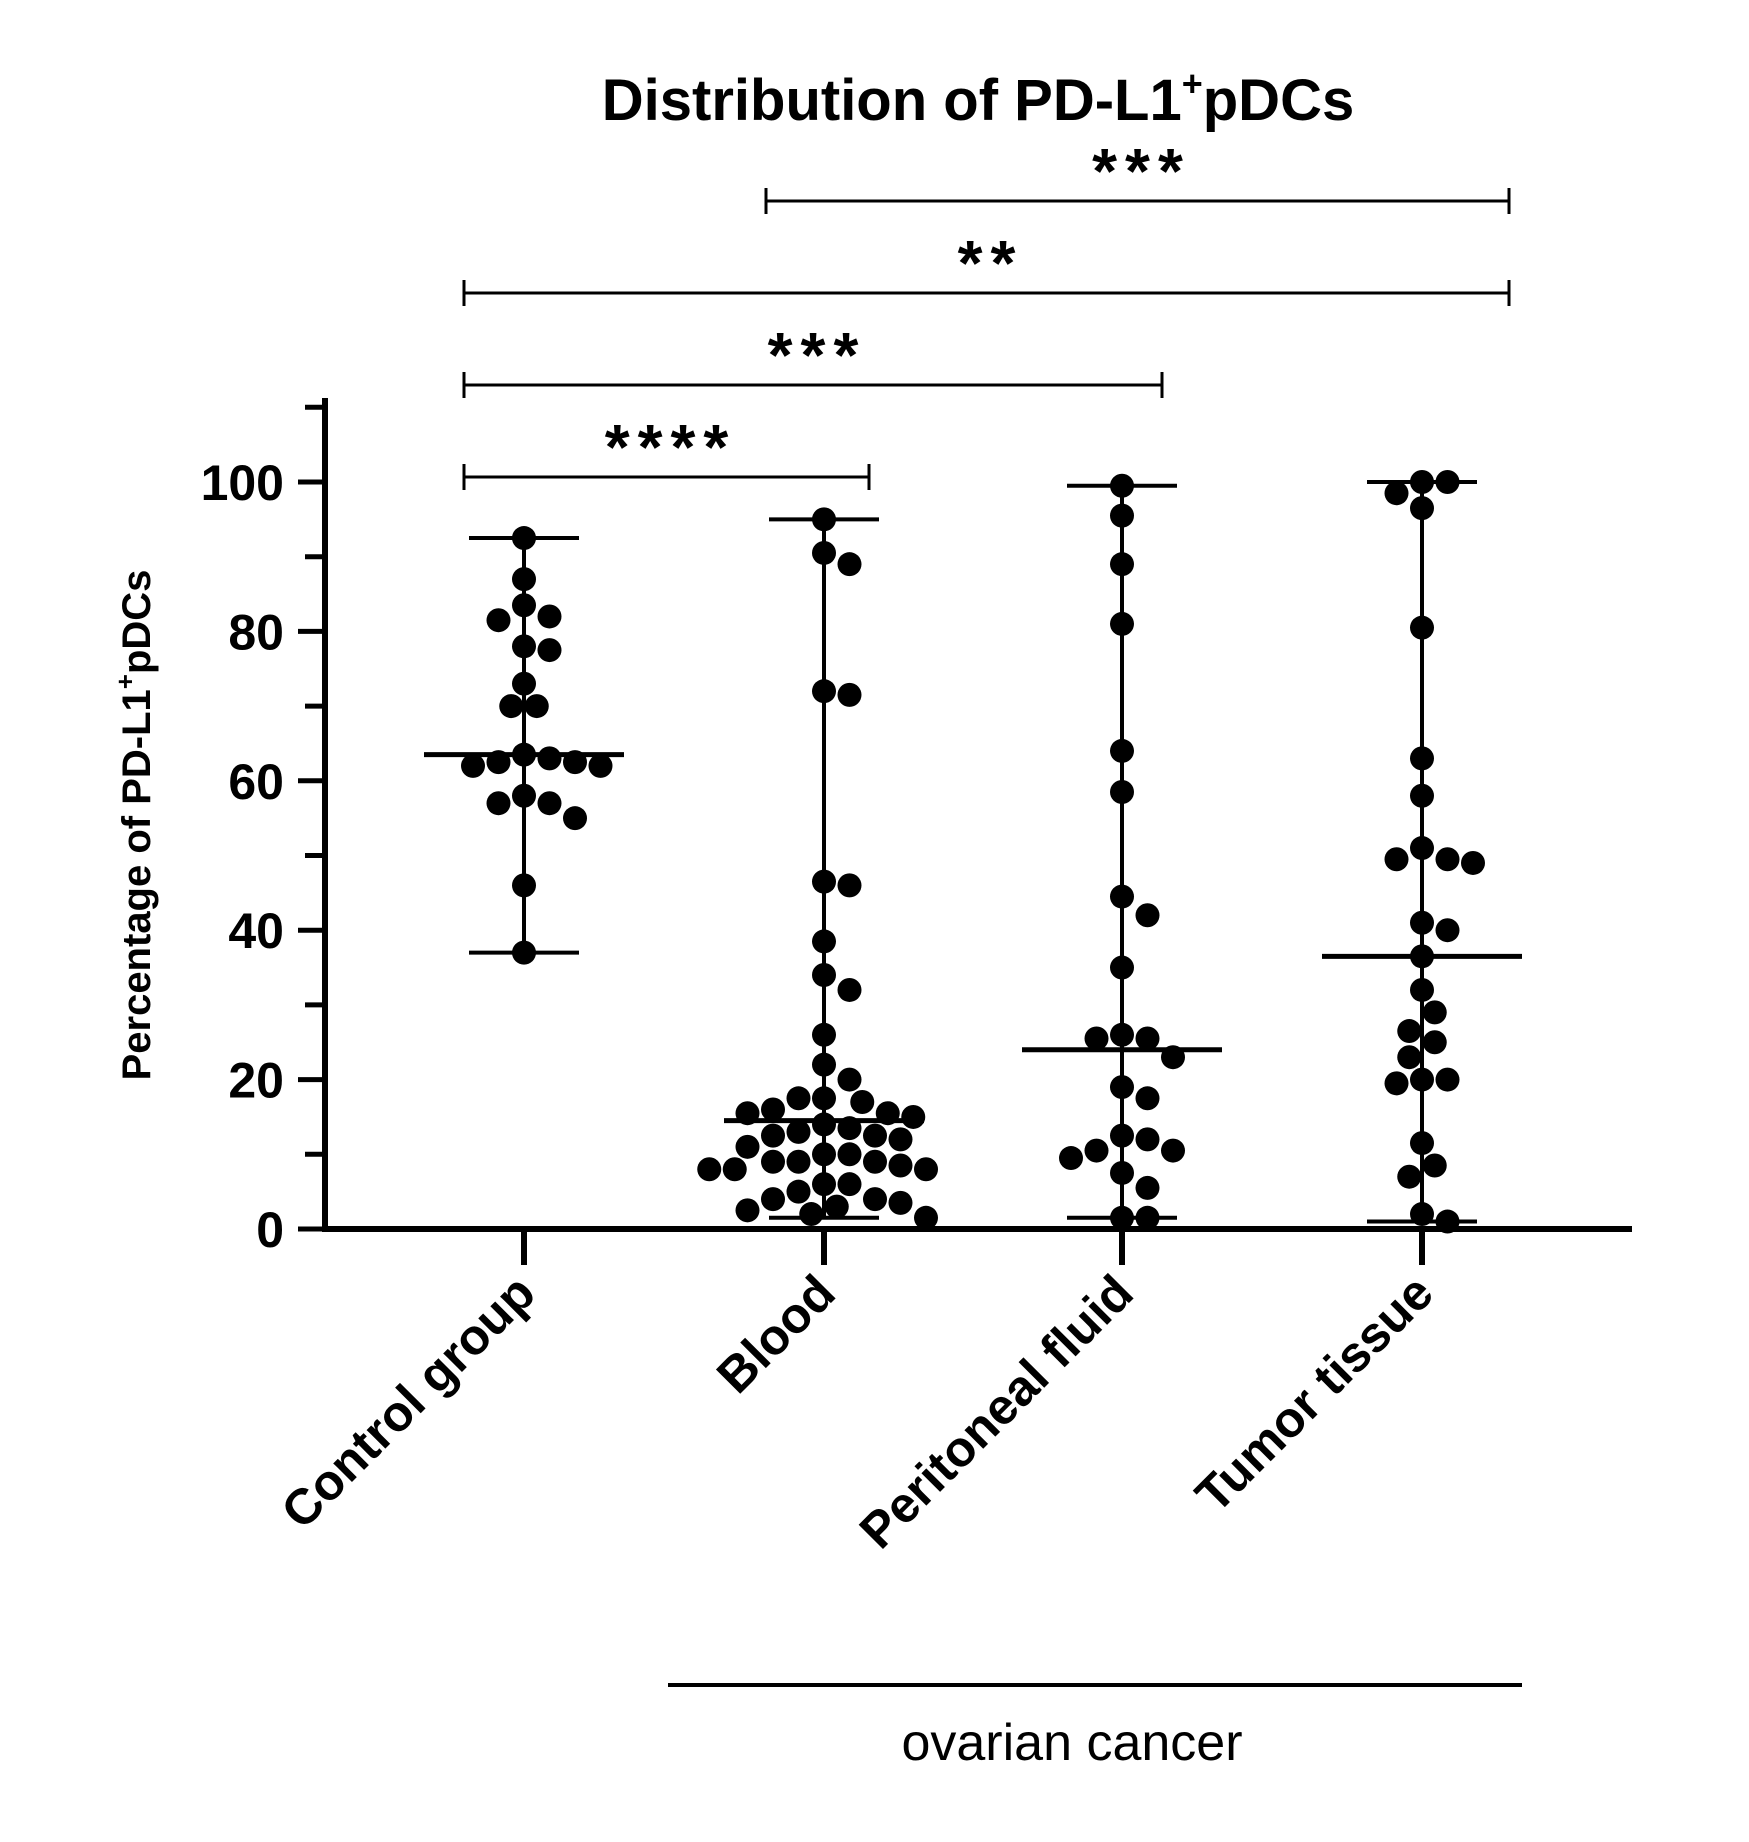  What do you see at coordinates (137, 622) in the screenshot?
I see `y-axis-label-tail: pDCs` at bounding box center [137, 622].